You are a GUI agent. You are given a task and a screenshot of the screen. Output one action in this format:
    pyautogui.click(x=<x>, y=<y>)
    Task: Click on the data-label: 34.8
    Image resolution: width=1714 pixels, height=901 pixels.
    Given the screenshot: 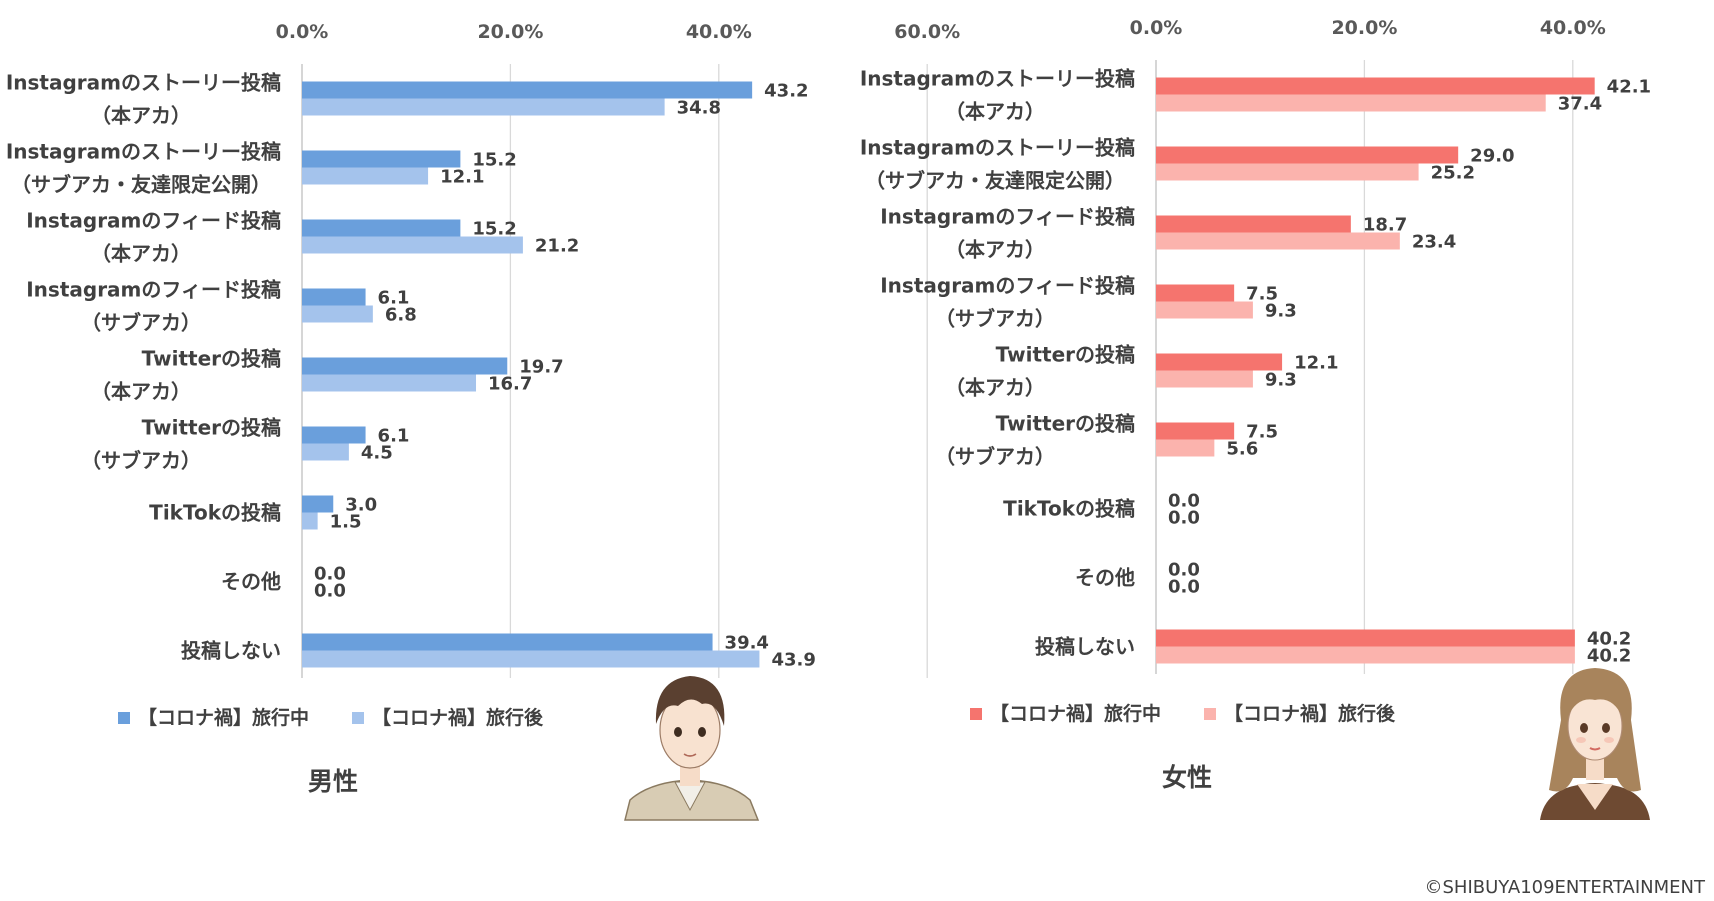 What is the action you would take?
    pyautogui.click(x=699, y=108)
    